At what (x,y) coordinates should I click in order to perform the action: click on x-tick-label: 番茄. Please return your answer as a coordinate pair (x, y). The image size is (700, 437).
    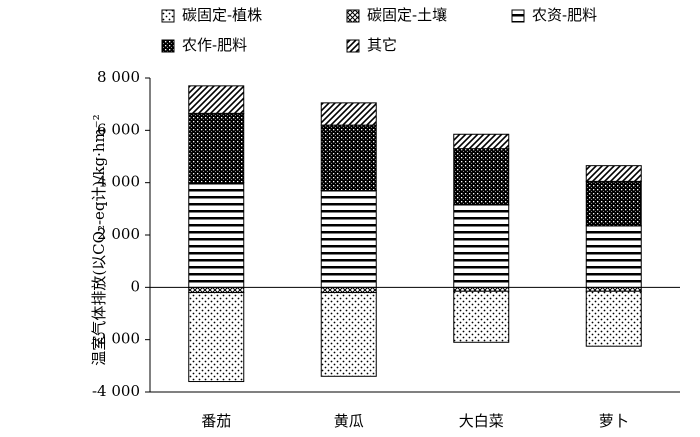
    Looking at the image, I should click on (216, 421).